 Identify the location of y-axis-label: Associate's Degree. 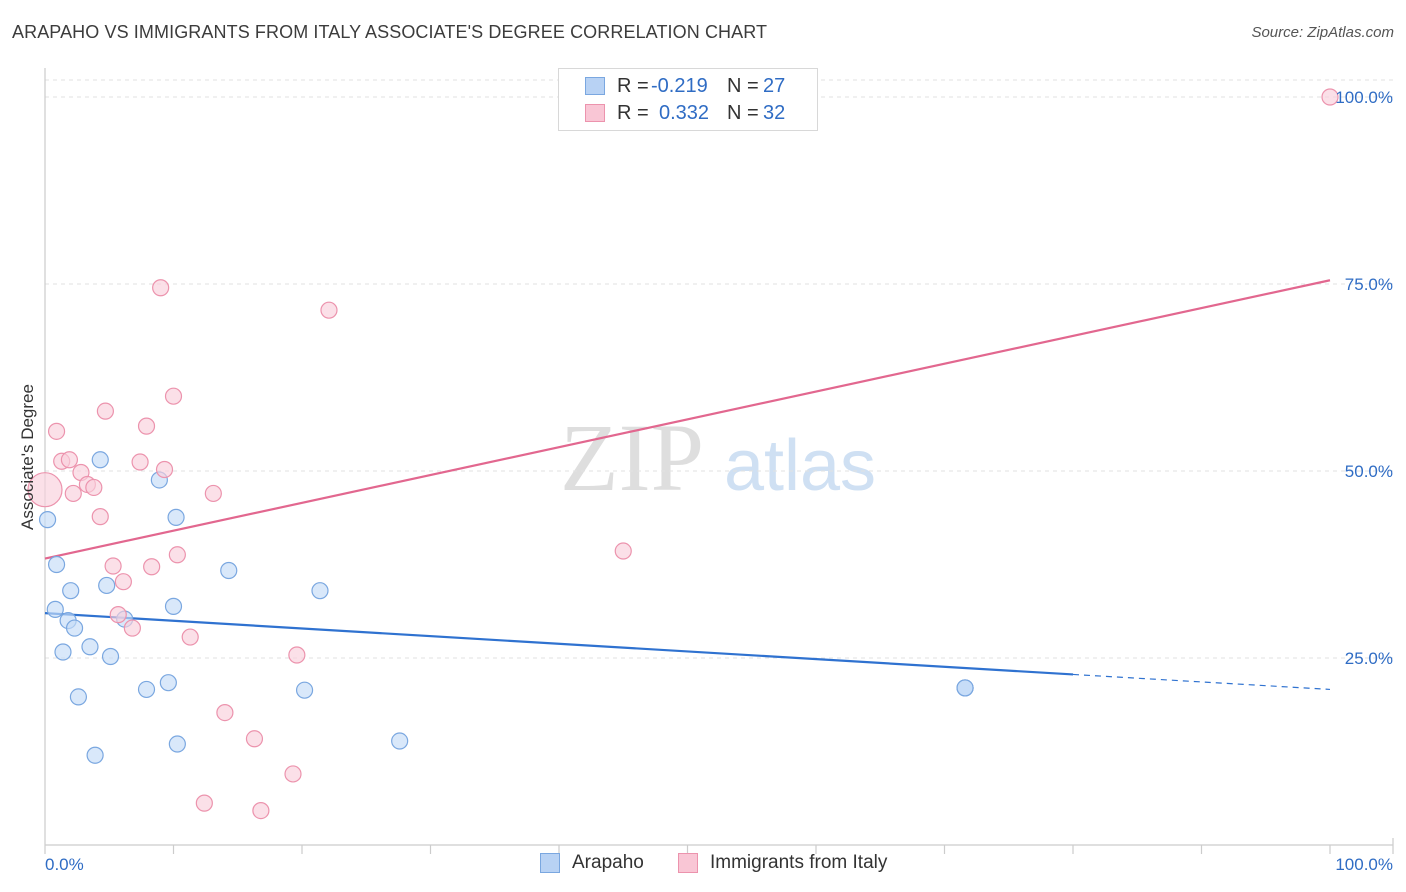
(27, 457).